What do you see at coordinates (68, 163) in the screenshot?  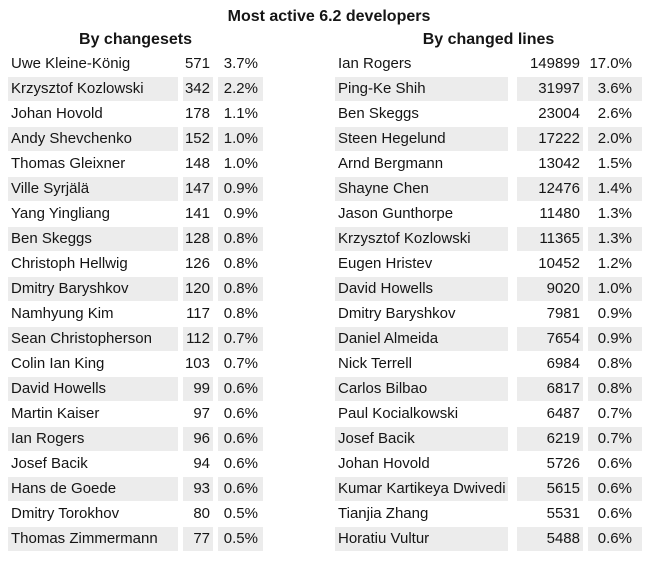 I see `developer-name: Thomas Gleixner` at bounding box center [68, 163].